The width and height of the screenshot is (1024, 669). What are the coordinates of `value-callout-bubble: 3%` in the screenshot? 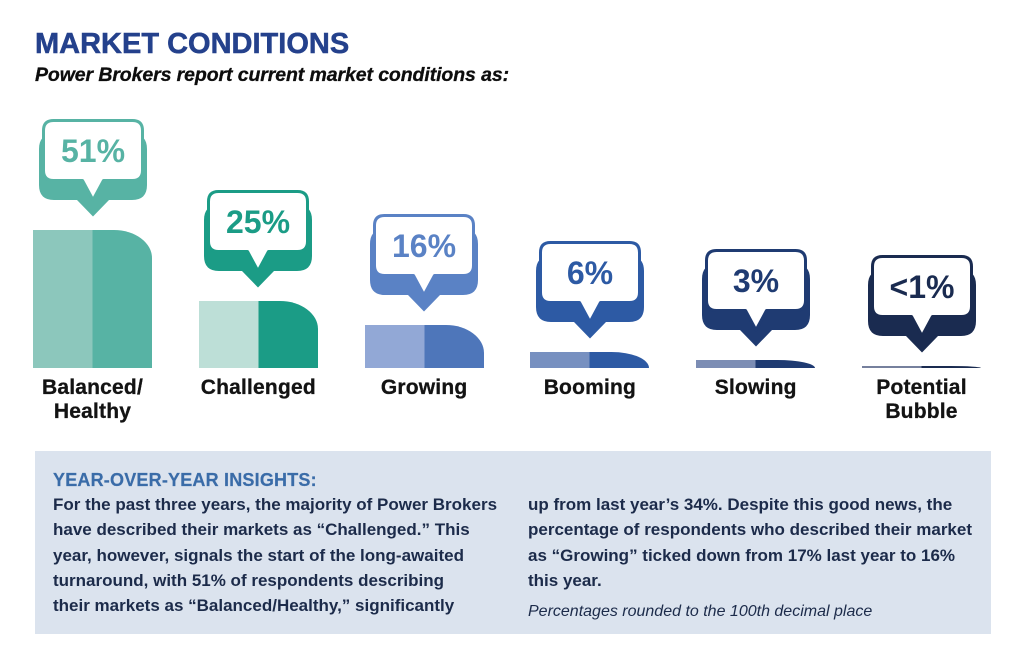 It's located at (755, 297).